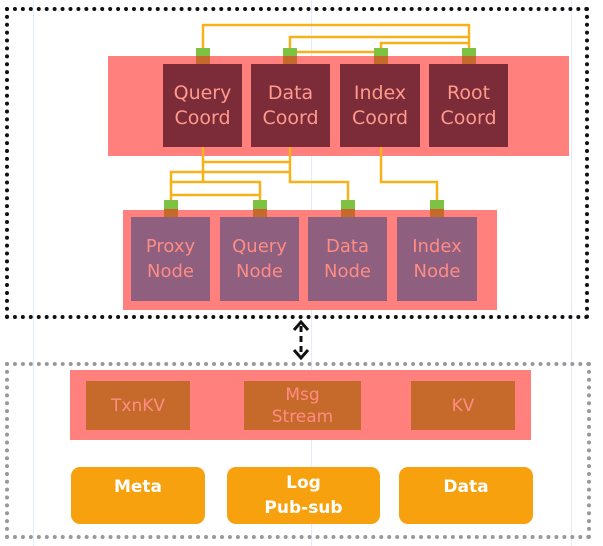 This screenshot has height=546, width=603. I want to click on data-box: Data, so click(466, 495).